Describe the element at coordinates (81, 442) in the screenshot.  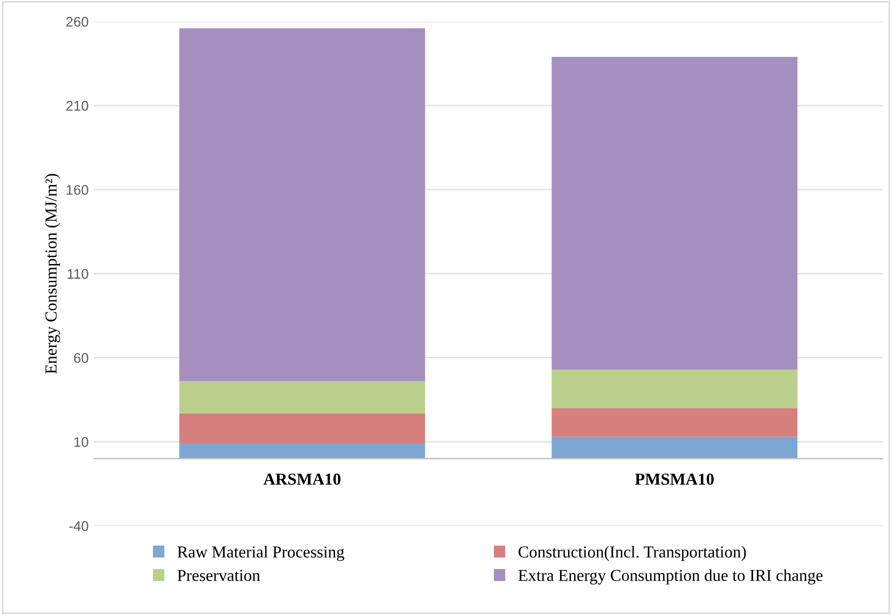
I see `y-tick-label: 10` at that location.